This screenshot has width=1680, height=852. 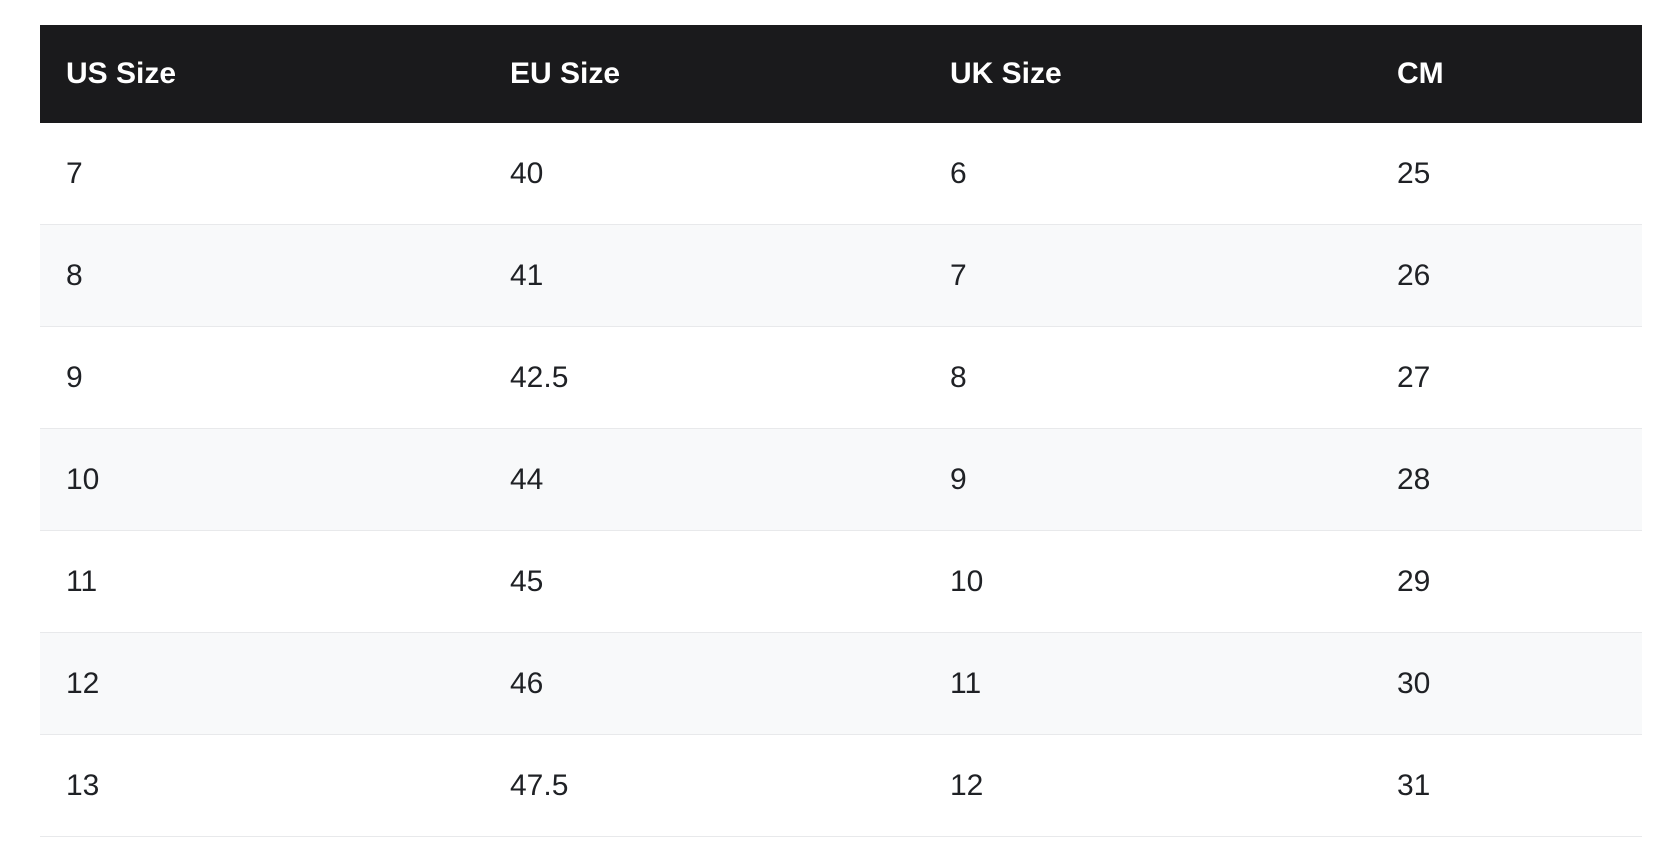 I want to click on cell-uk: 9, so click(x=1147, y=479).